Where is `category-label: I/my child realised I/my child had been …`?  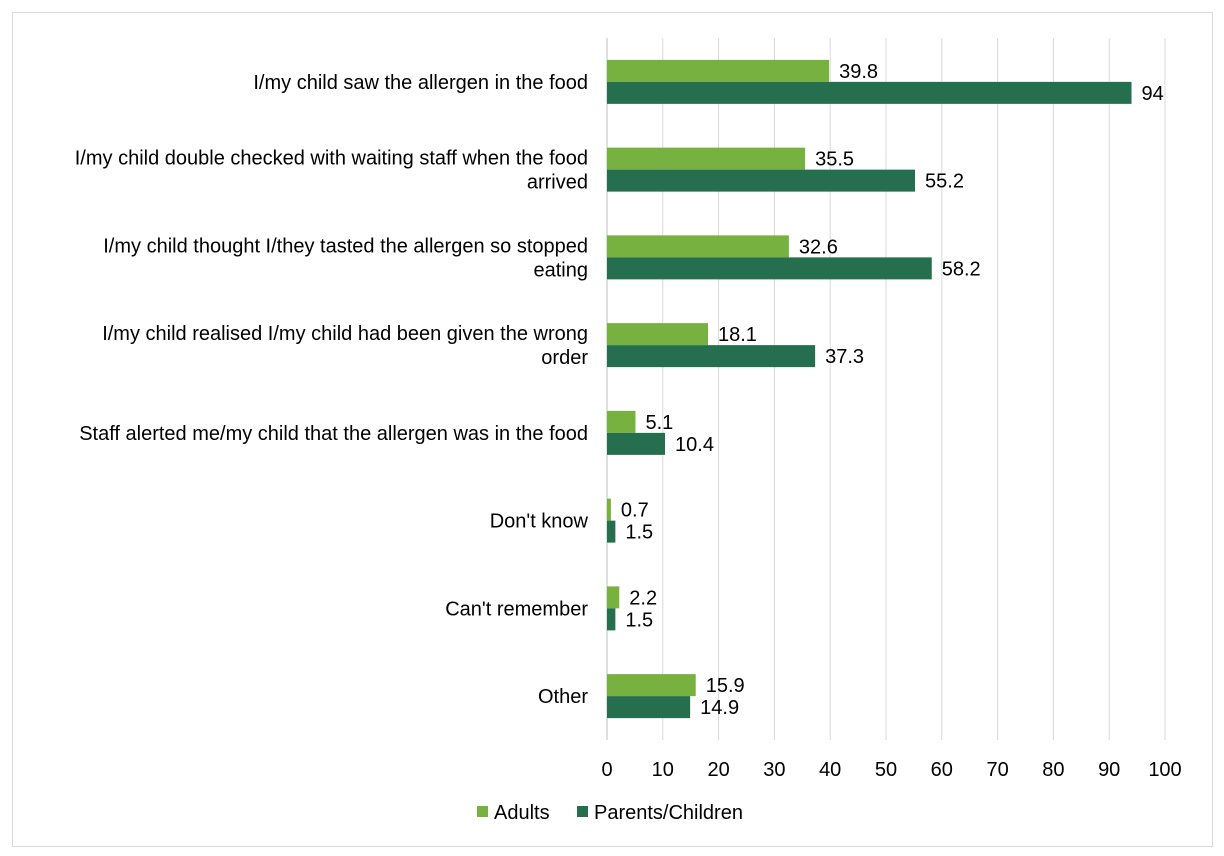 category-label: I/my child realised I/my child had been … is located at coordinates (345, 346).